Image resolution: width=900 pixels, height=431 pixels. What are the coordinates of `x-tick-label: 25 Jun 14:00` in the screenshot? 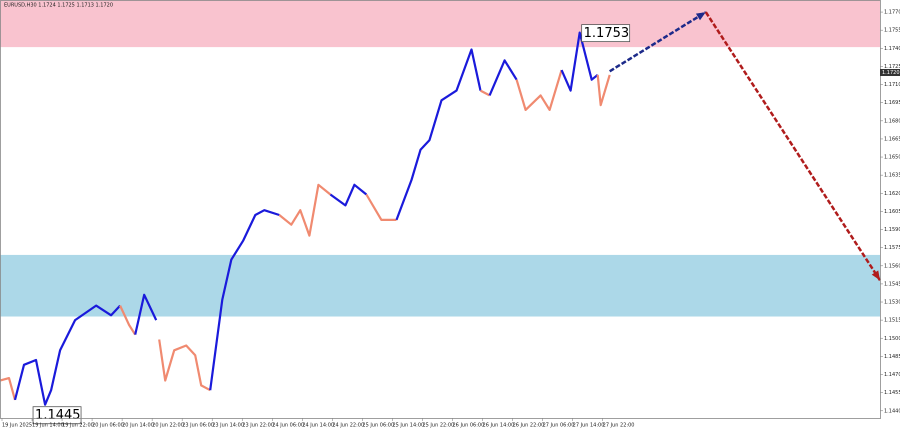 It's located at (408, 426).